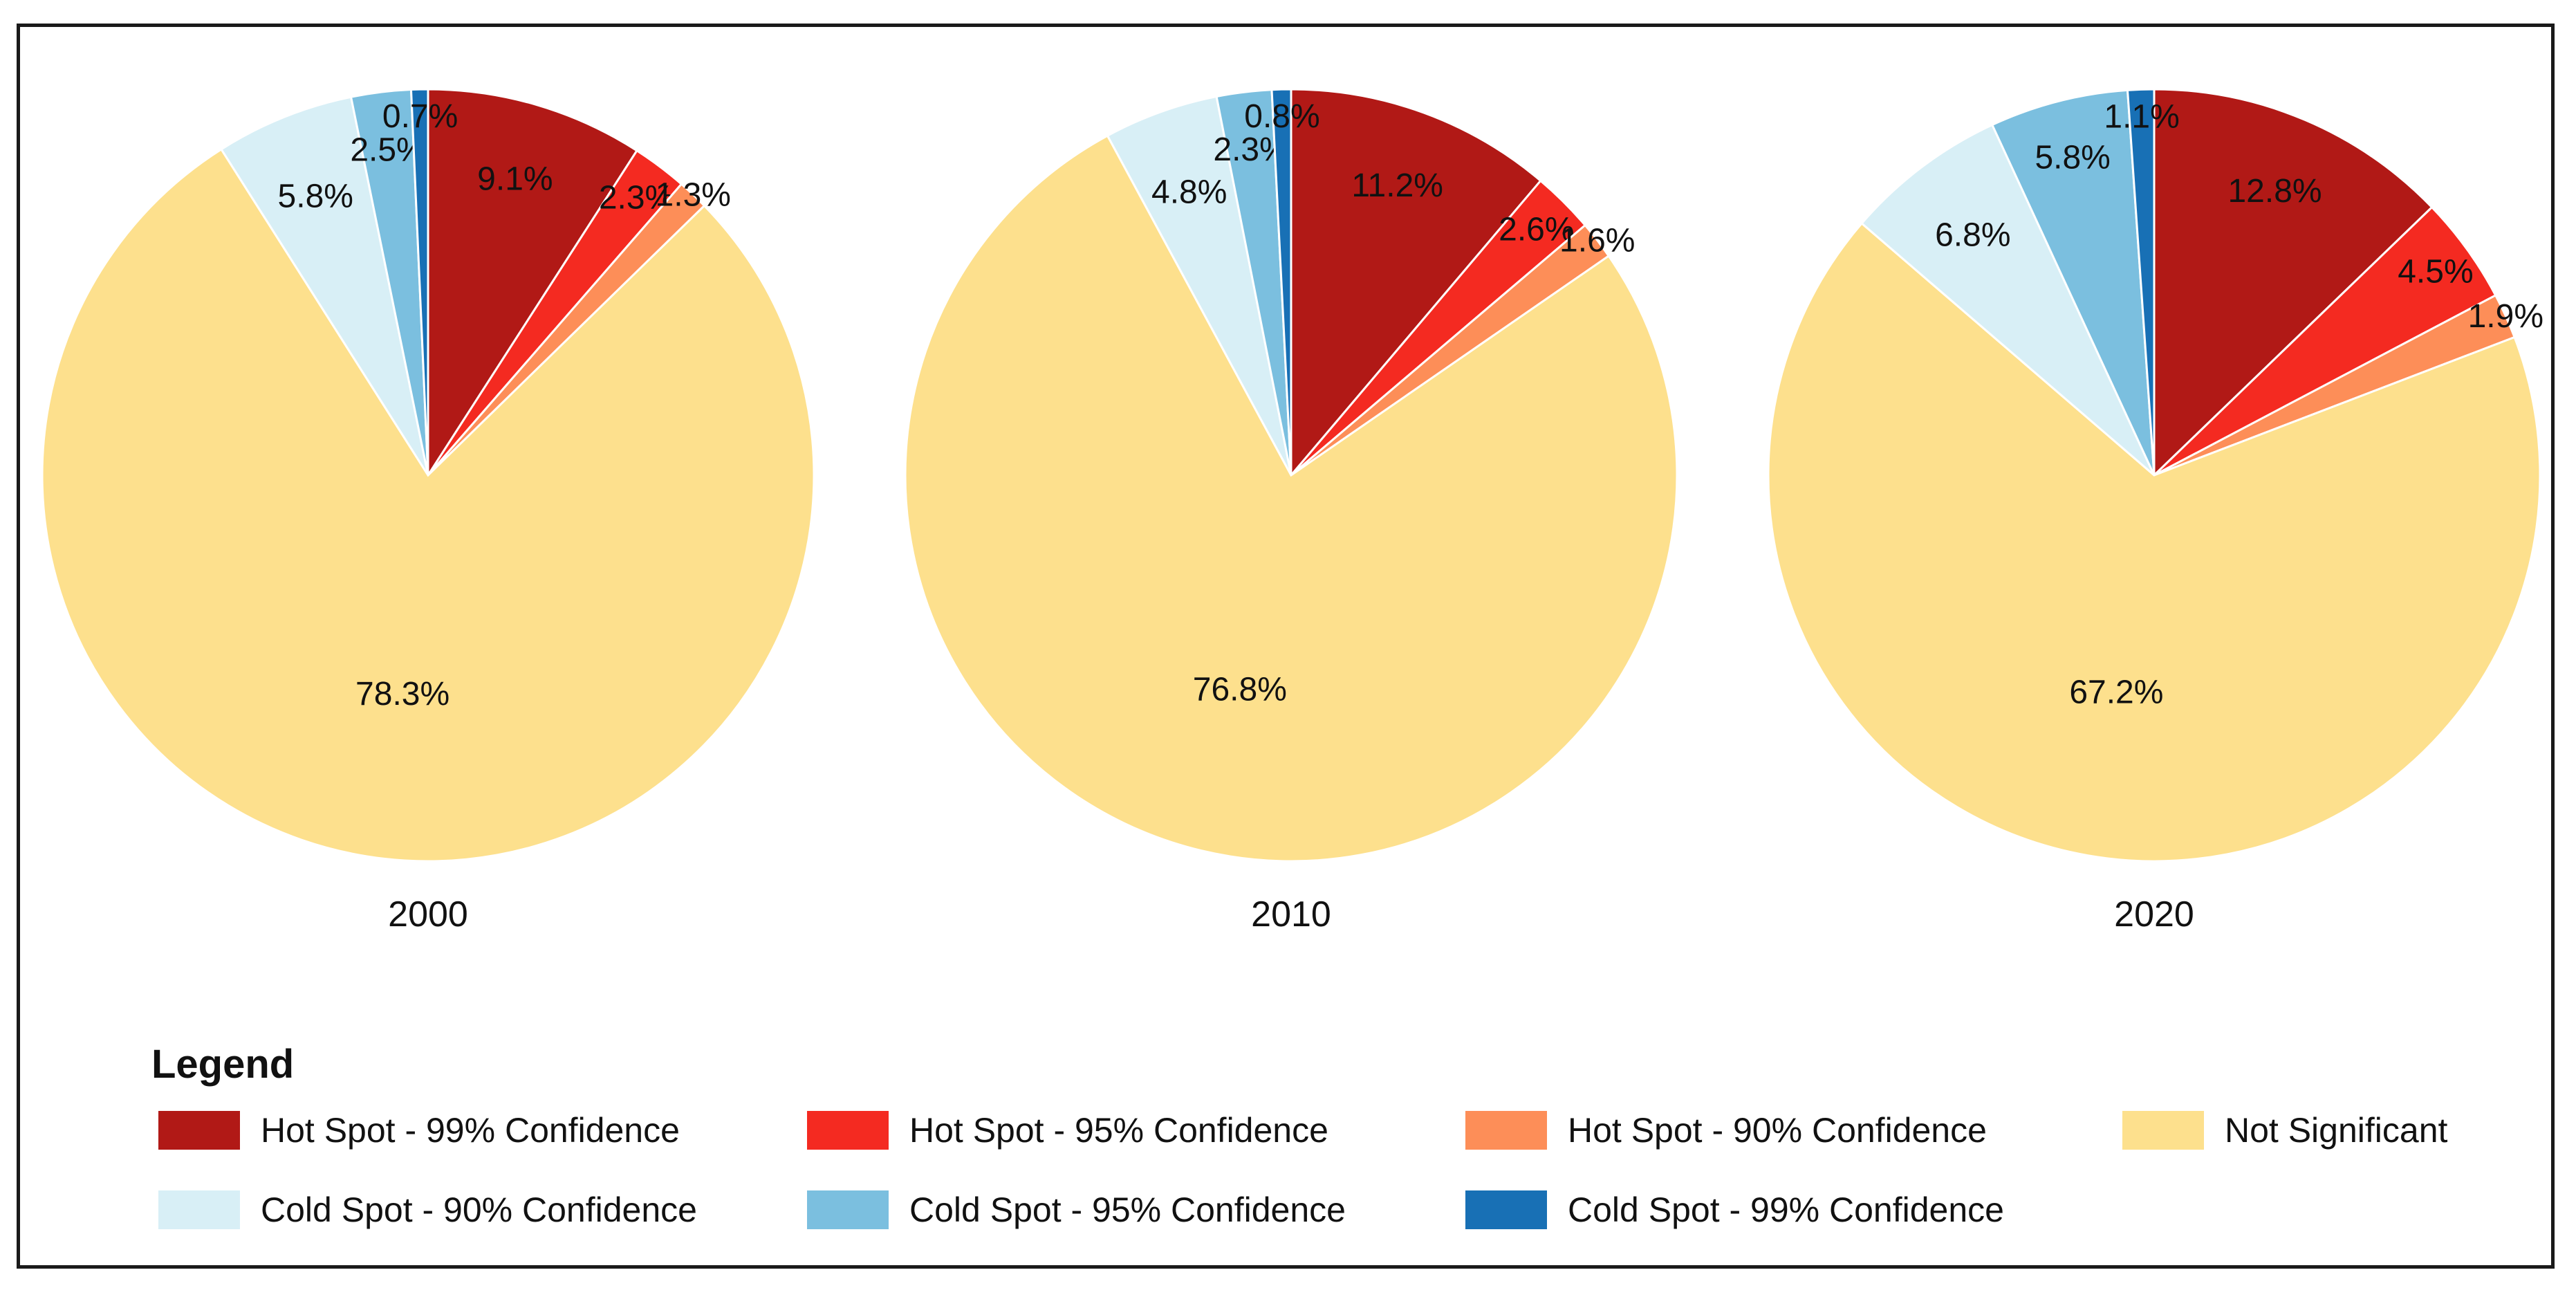 The height and width of the screenshot is (1297, 2576). I want to click on slice-label-2020-hot-90: 1.9%, so click(2505, 316).